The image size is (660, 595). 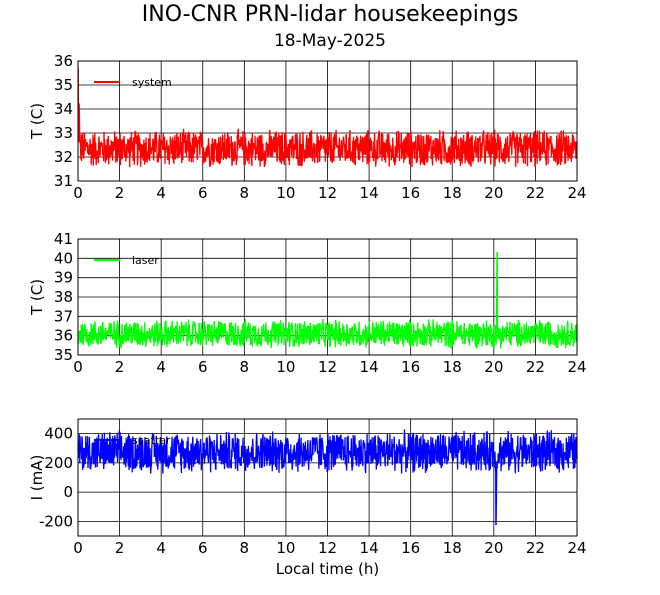 What do you see at coordinates (330, 41) in the screenshot?
I see `figure-subtitle: 18-May-2025` at bounding box center [330, 41].